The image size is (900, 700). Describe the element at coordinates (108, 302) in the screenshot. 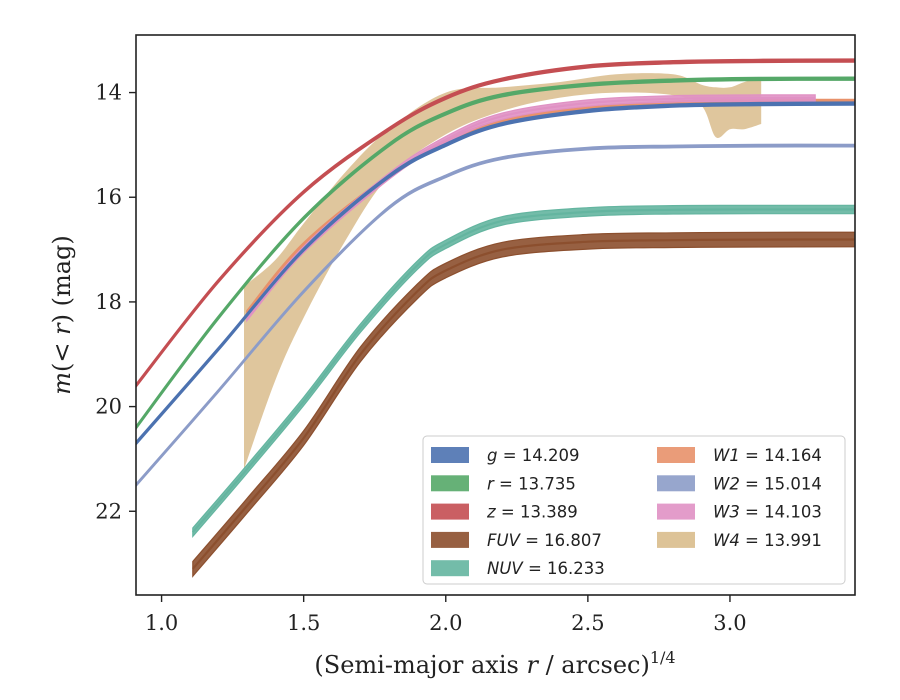

I see `y-tick-label: 18` at that location.